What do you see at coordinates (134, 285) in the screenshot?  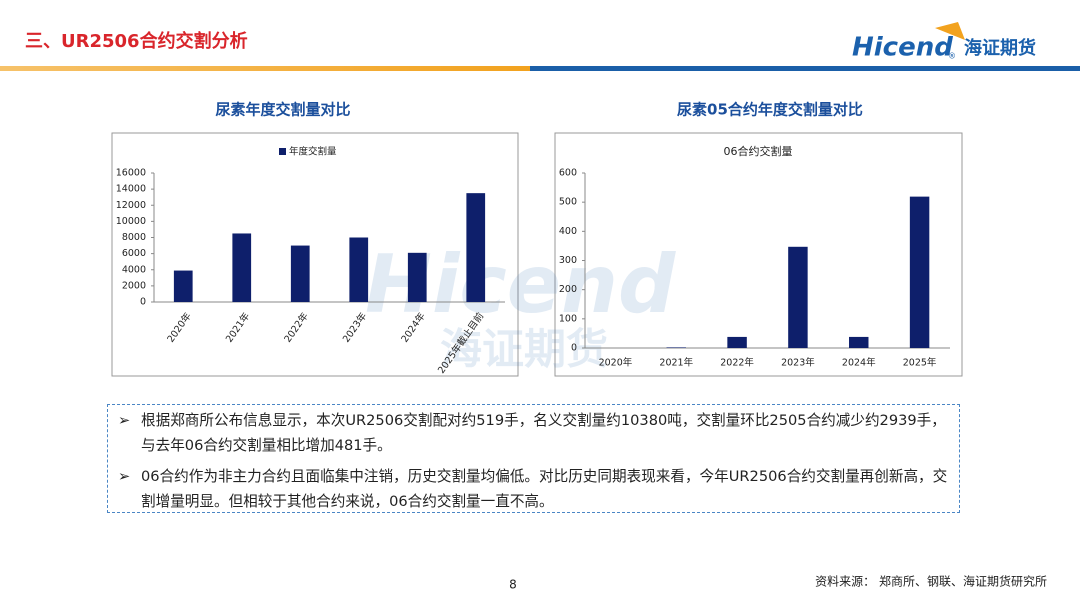 I see `y-tick-label: 2000` at bounding box center [134, 285].